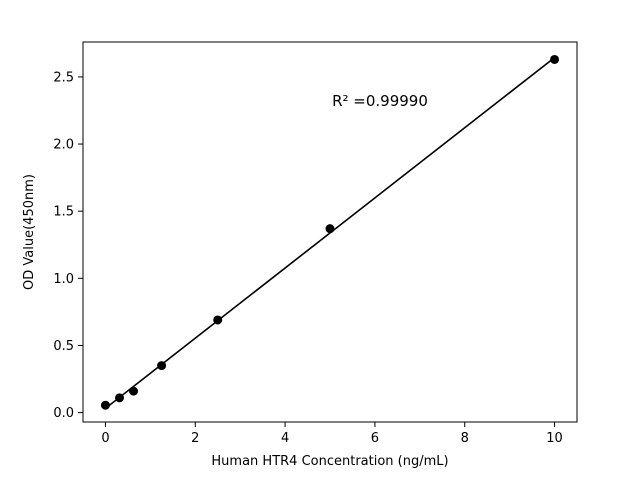 Image resolution: width=640 pixels, height=480 pixels. I want to click on x-tick-label: 8, so click(465, 438).